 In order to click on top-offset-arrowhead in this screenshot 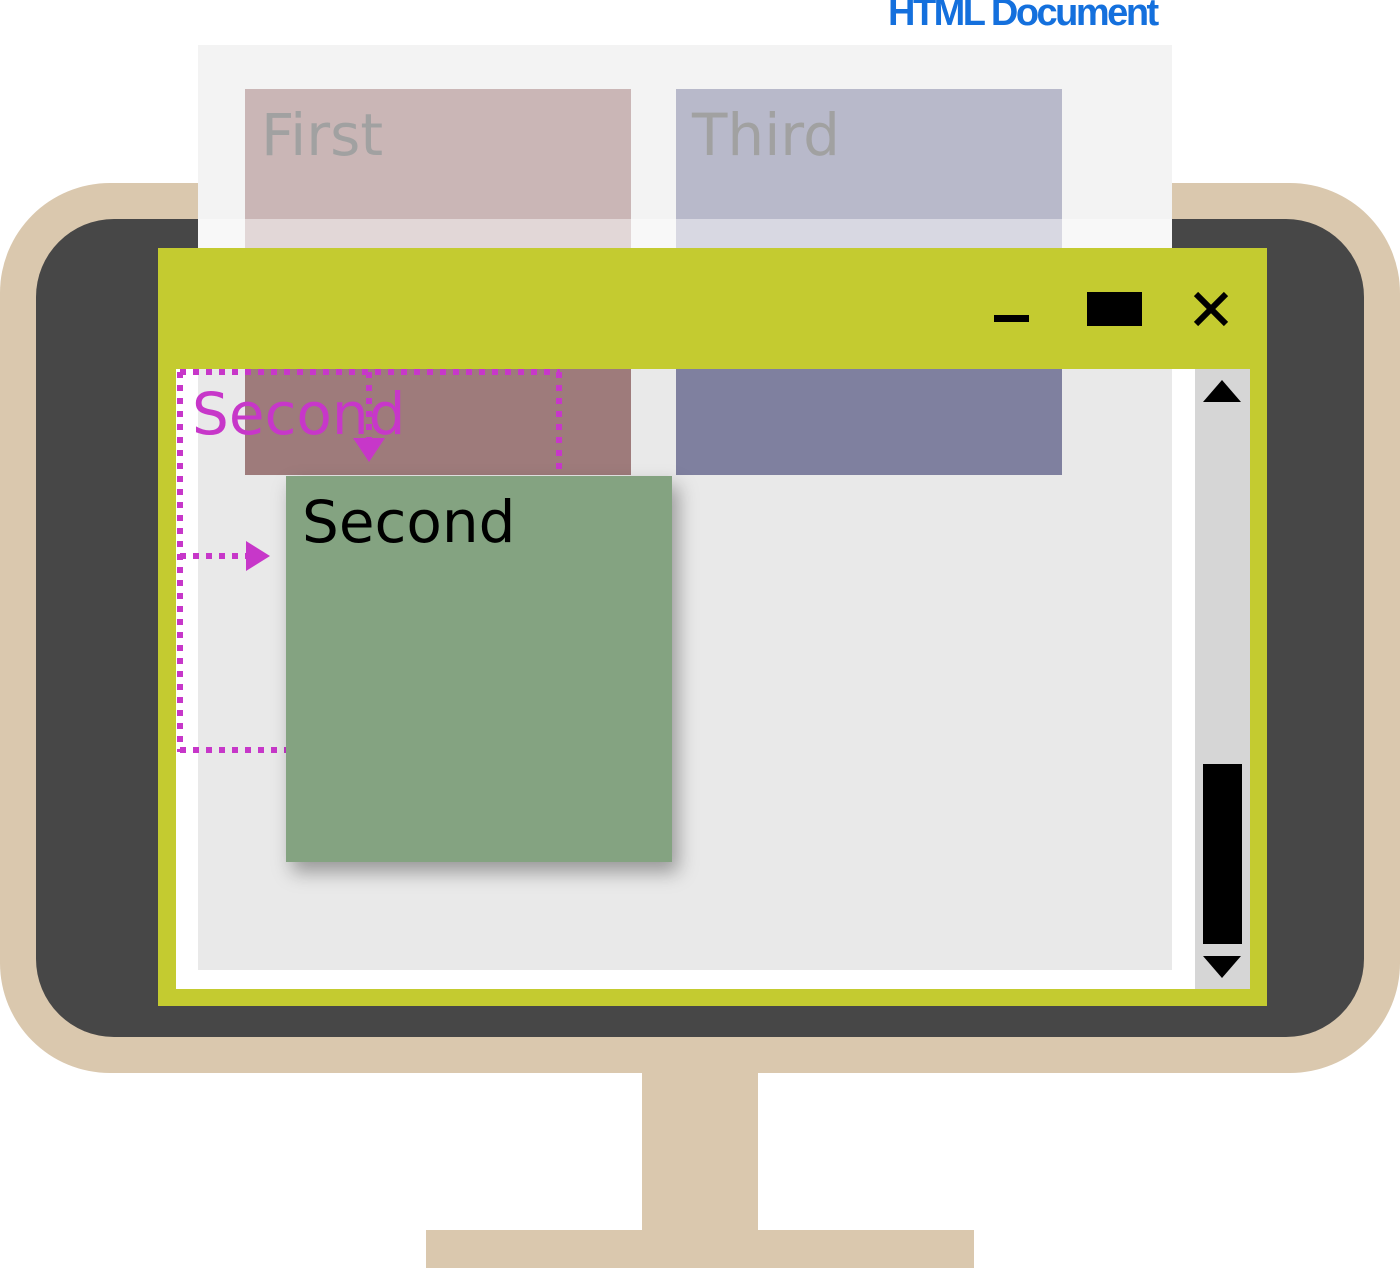, I will do `click(369, 450)`.